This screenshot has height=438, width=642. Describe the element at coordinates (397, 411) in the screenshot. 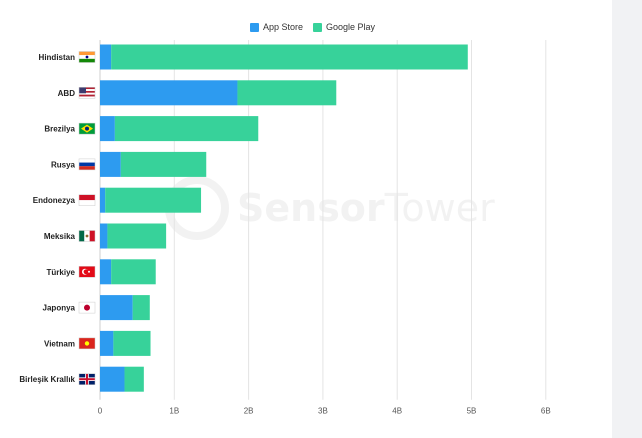

I see `x-tick-label: 4B` at that location.